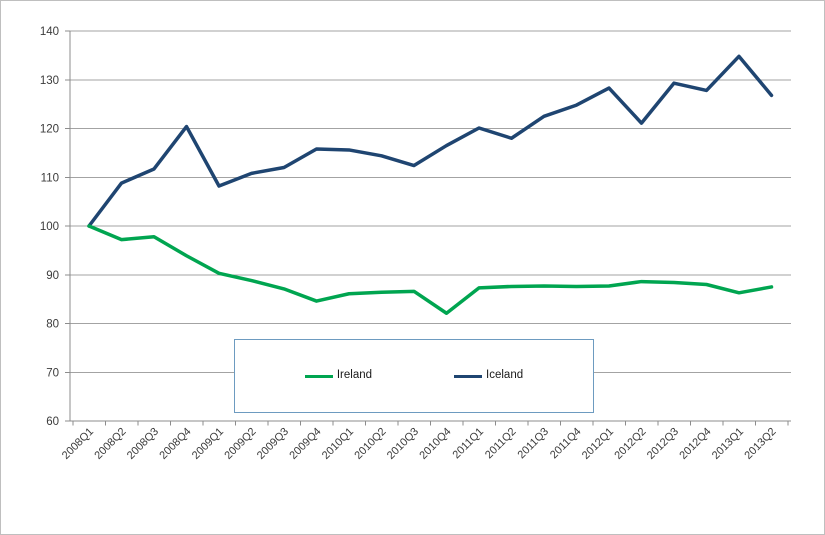 The width and height of the screenshot is (825, 535). I want to click on ireland-series-line, so click(430, 270).